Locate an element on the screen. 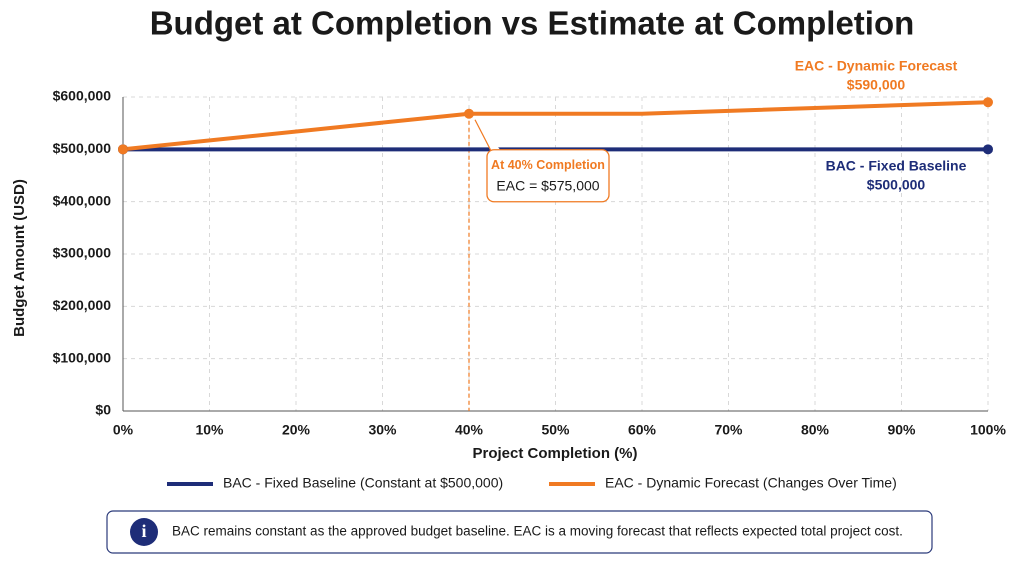 The image size is (1024, 562). x-tick-label: 20% is located at coordinates (296, 430).